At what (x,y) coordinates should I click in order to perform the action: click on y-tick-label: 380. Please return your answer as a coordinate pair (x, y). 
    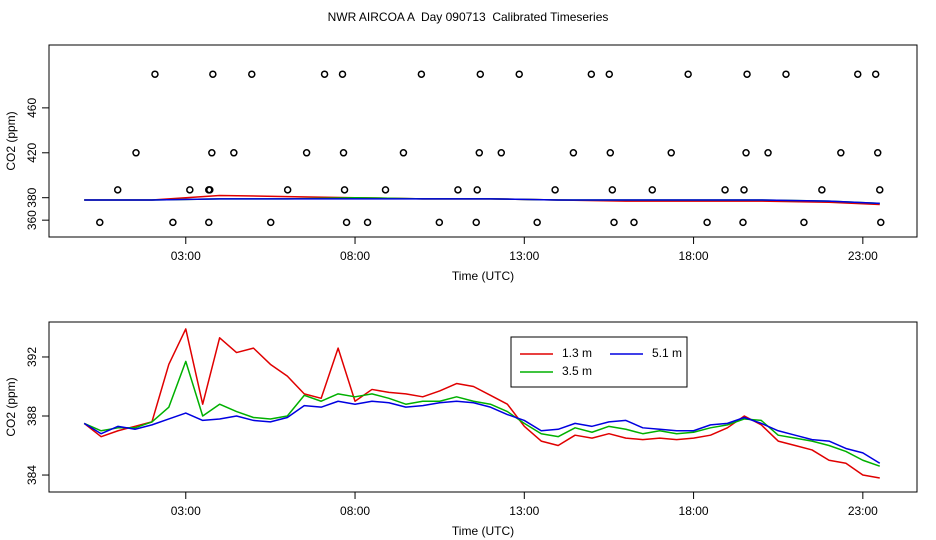
    Looking at the image, I should click on (32, 197).